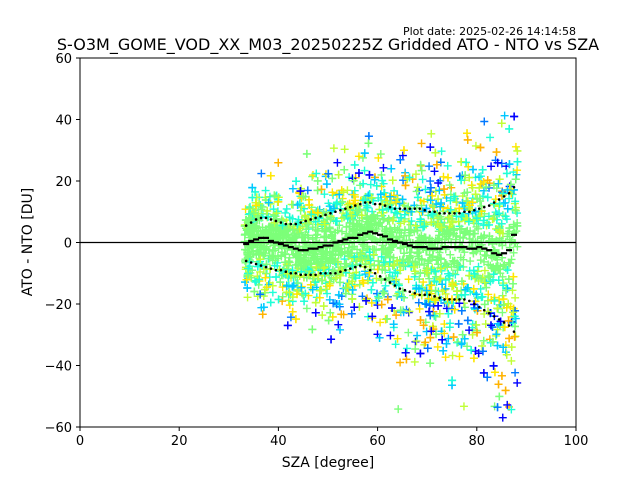  Describe the element at coordinates (28, 242) in the screenshot. I see `y-axis-label: ATO - NTO [DU]` at that location.